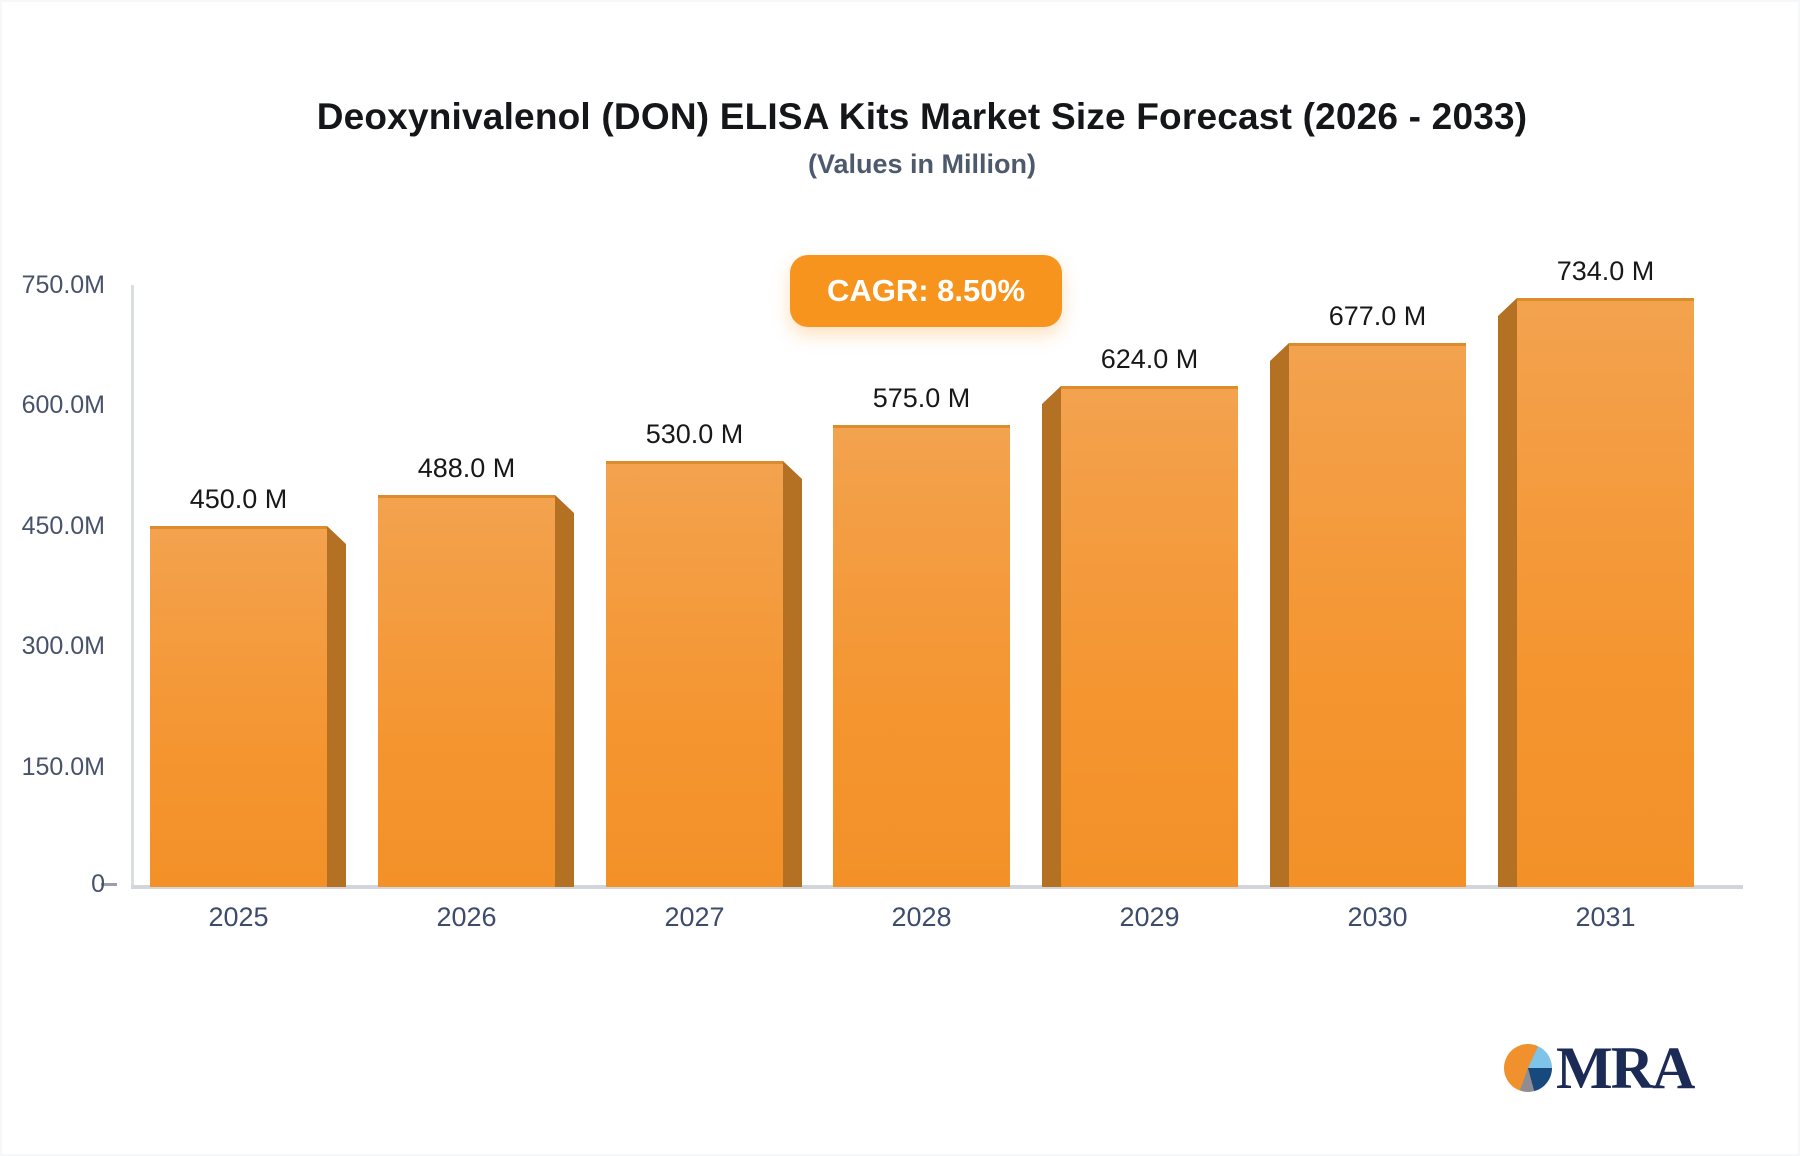  I want to click on bar-2029, so click(1149, 636).